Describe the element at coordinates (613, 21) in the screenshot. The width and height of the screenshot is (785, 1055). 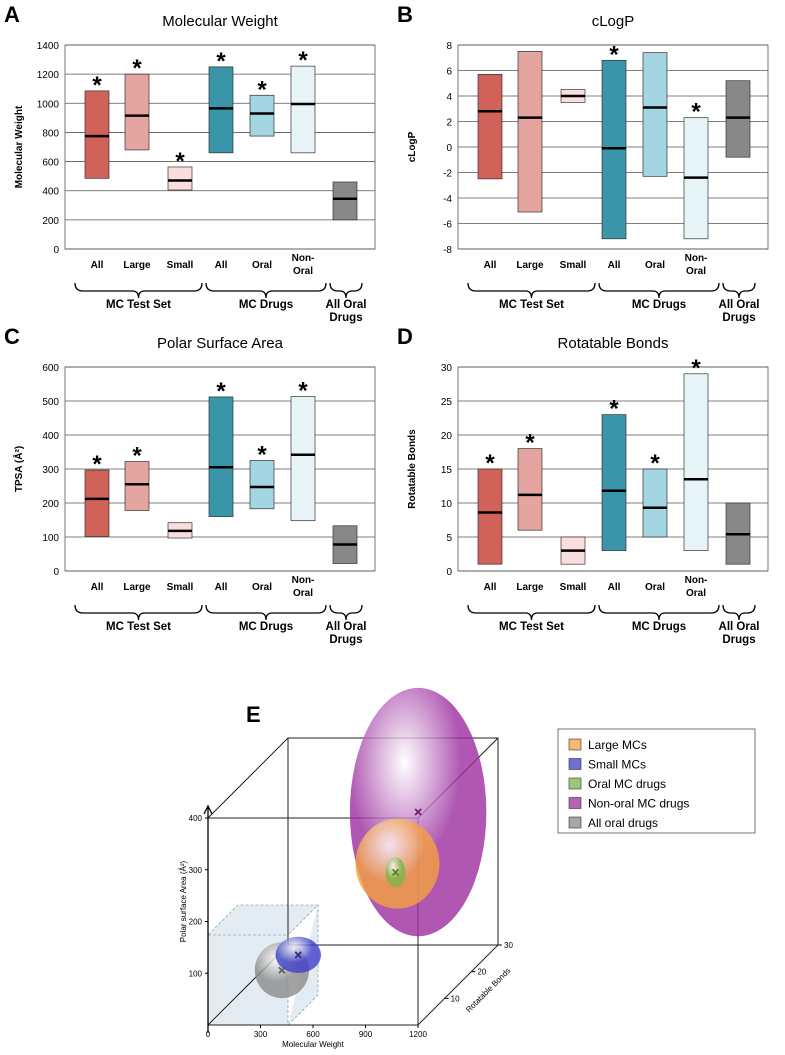
I see `chart-title: cLogP` at that location.